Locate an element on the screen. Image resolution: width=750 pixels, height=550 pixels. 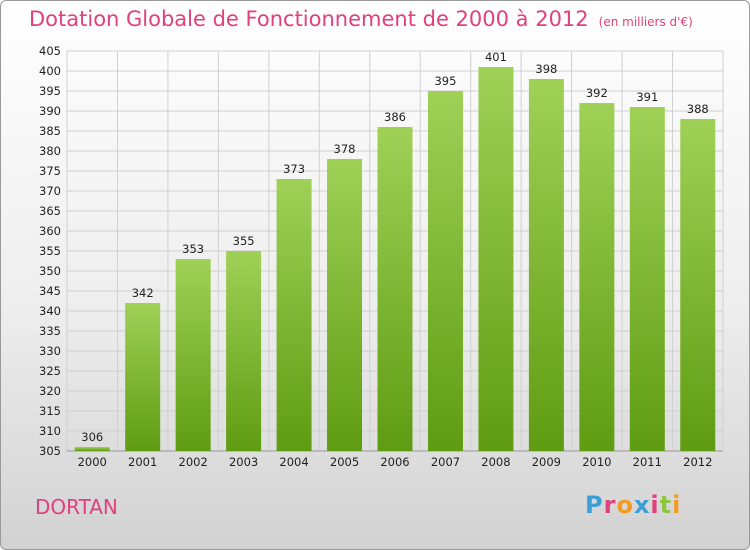
bar-value-label: 392 is located at coordinates (597, 93).